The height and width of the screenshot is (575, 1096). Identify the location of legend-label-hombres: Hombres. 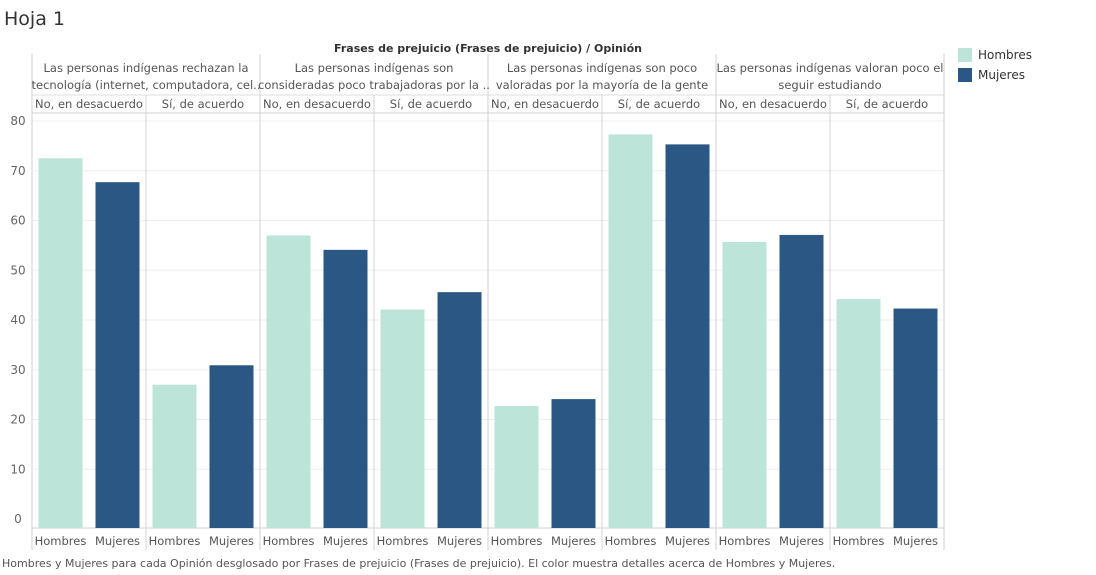
(1005, 55).